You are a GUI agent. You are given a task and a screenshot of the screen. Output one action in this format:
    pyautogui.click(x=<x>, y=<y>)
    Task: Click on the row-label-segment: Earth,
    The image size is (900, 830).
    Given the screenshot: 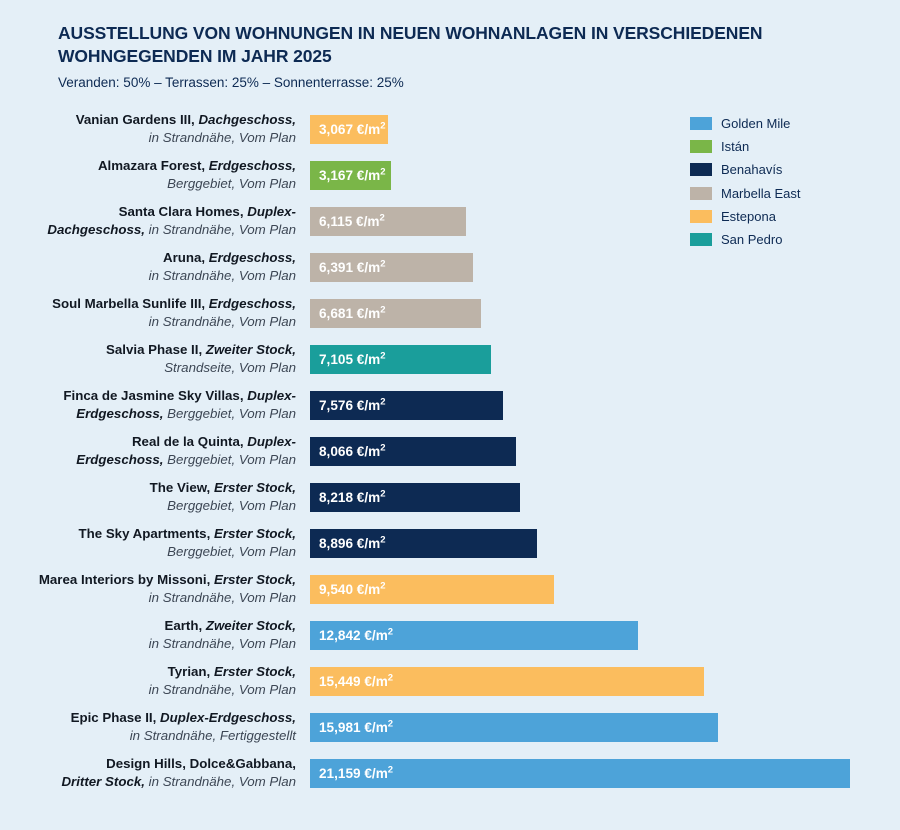 What is the action you would take?
    pyautogui.click(x=183, y=625)
    